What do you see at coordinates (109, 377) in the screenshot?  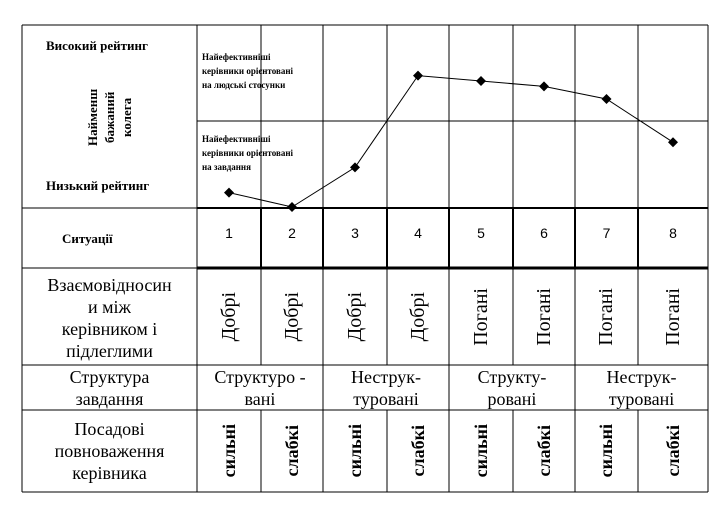 I see `label-line: Структура` at bounding box center [109, 377].